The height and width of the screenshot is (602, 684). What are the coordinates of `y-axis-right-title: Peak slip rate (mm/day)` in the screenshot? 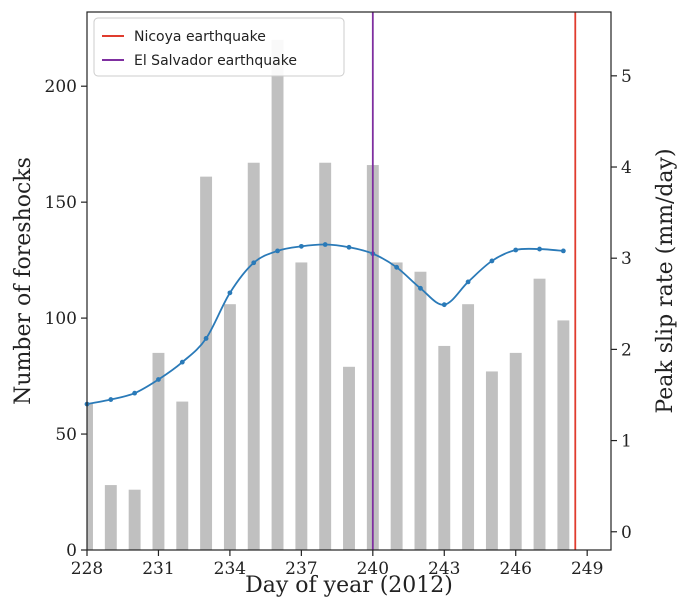 It's located at (665, 280).